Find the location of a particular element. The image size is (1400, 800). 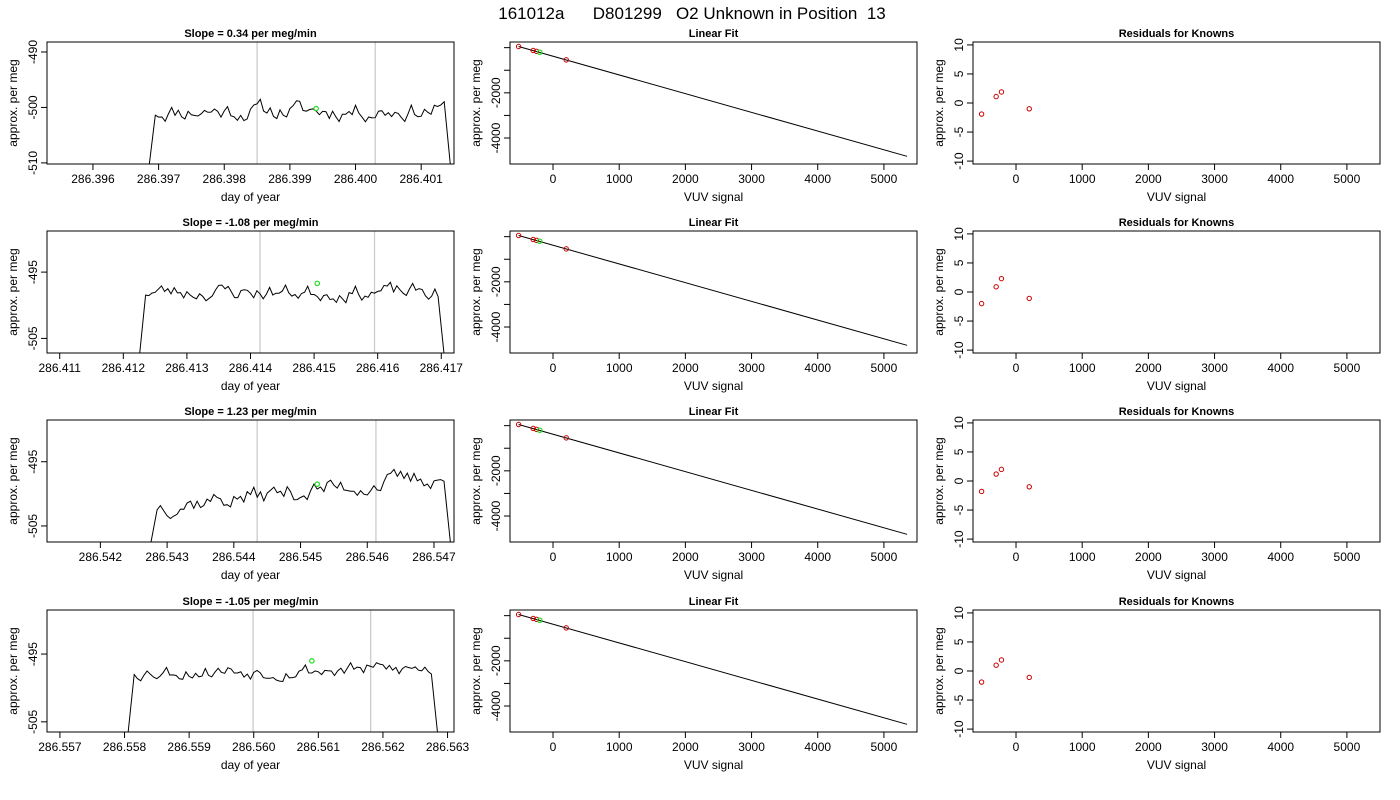

x-tick-label: 286.401 is located at coordinates (421, 179).